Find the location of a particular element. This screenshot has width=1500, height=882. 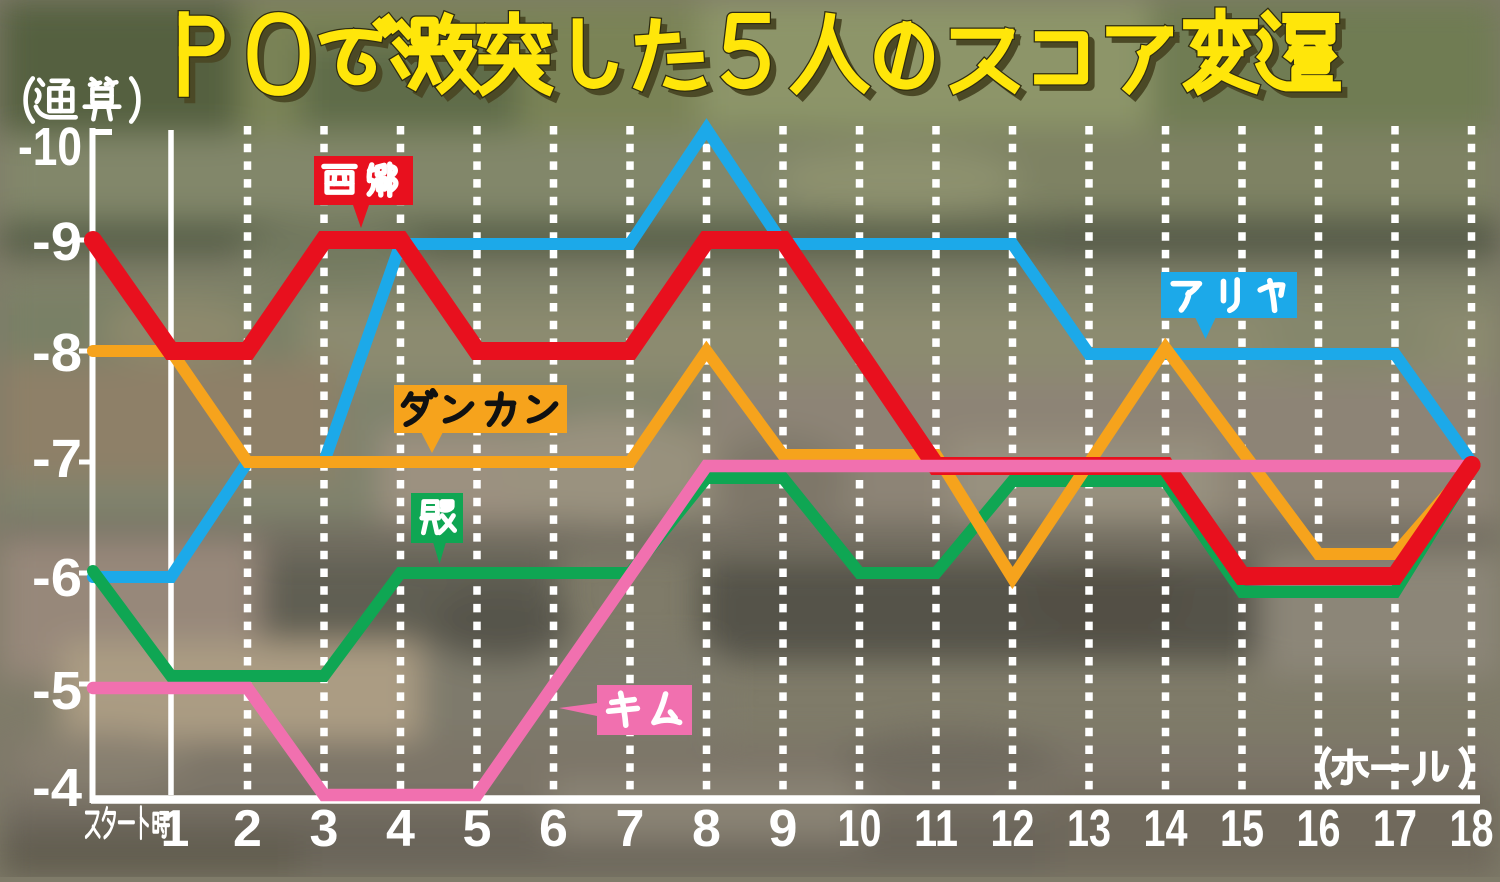

svg-text: 13 is located at coordinates (1089, 829).